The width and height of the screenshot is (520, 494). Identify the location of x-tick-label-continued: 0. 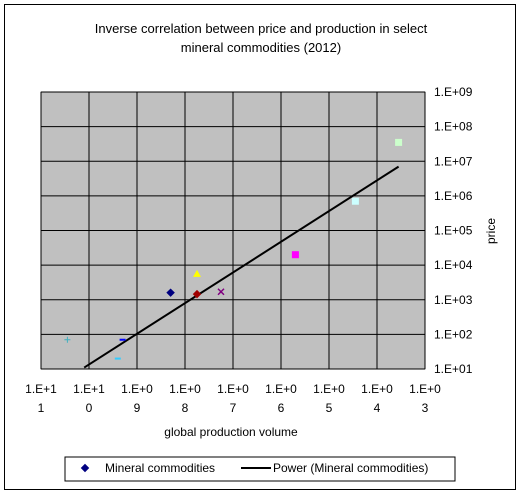
(89, 408).